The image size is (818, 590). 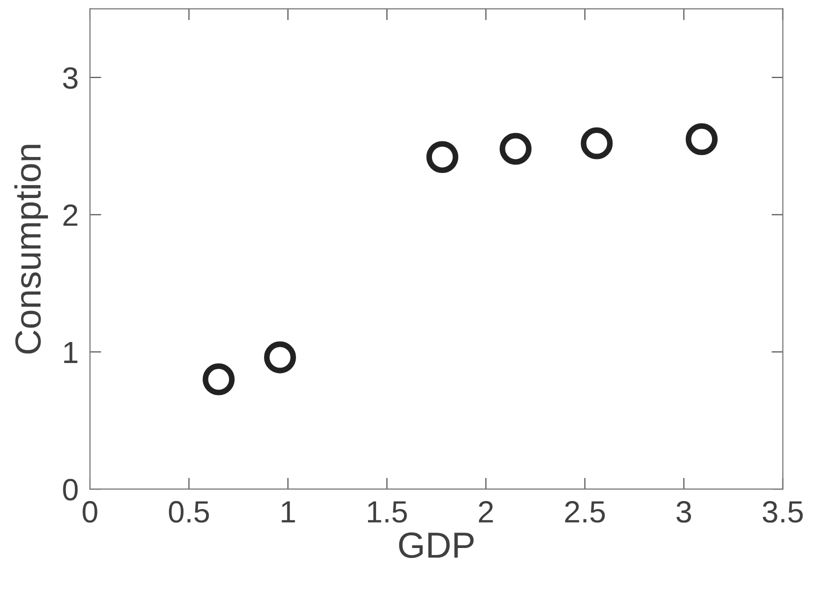 What do you see at coordinates (387, 512) in the screenshot?
I see `x-tick-label: 1.5` at bounding box center [387, 512].